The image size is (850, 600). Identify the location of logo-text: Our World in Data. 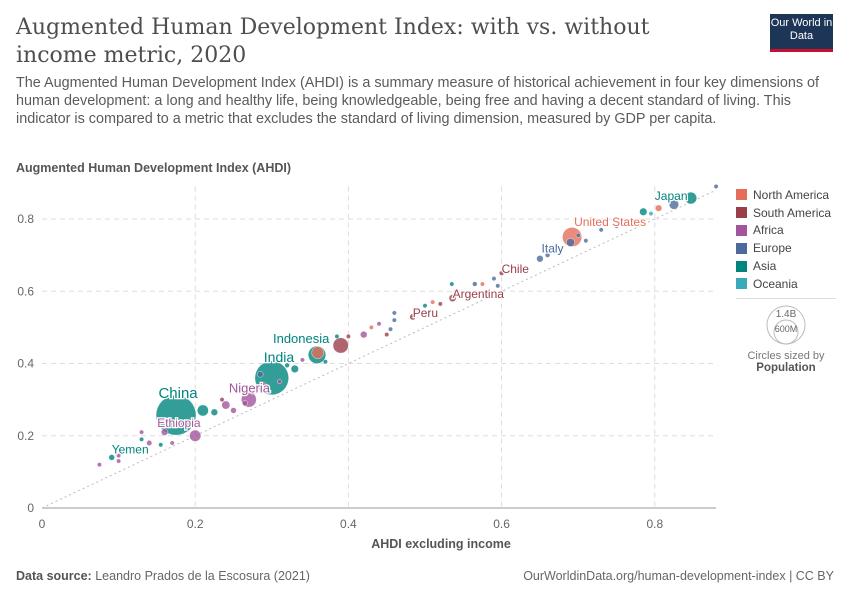
(801, 29).